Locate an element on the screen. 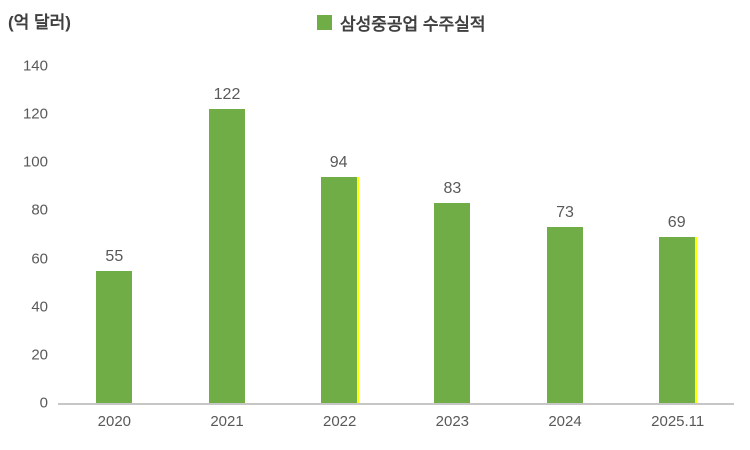 Image resolution: width=750 pixels, height=450 pixels. y-tick-label: 60 is located at coordinates (39, 259).